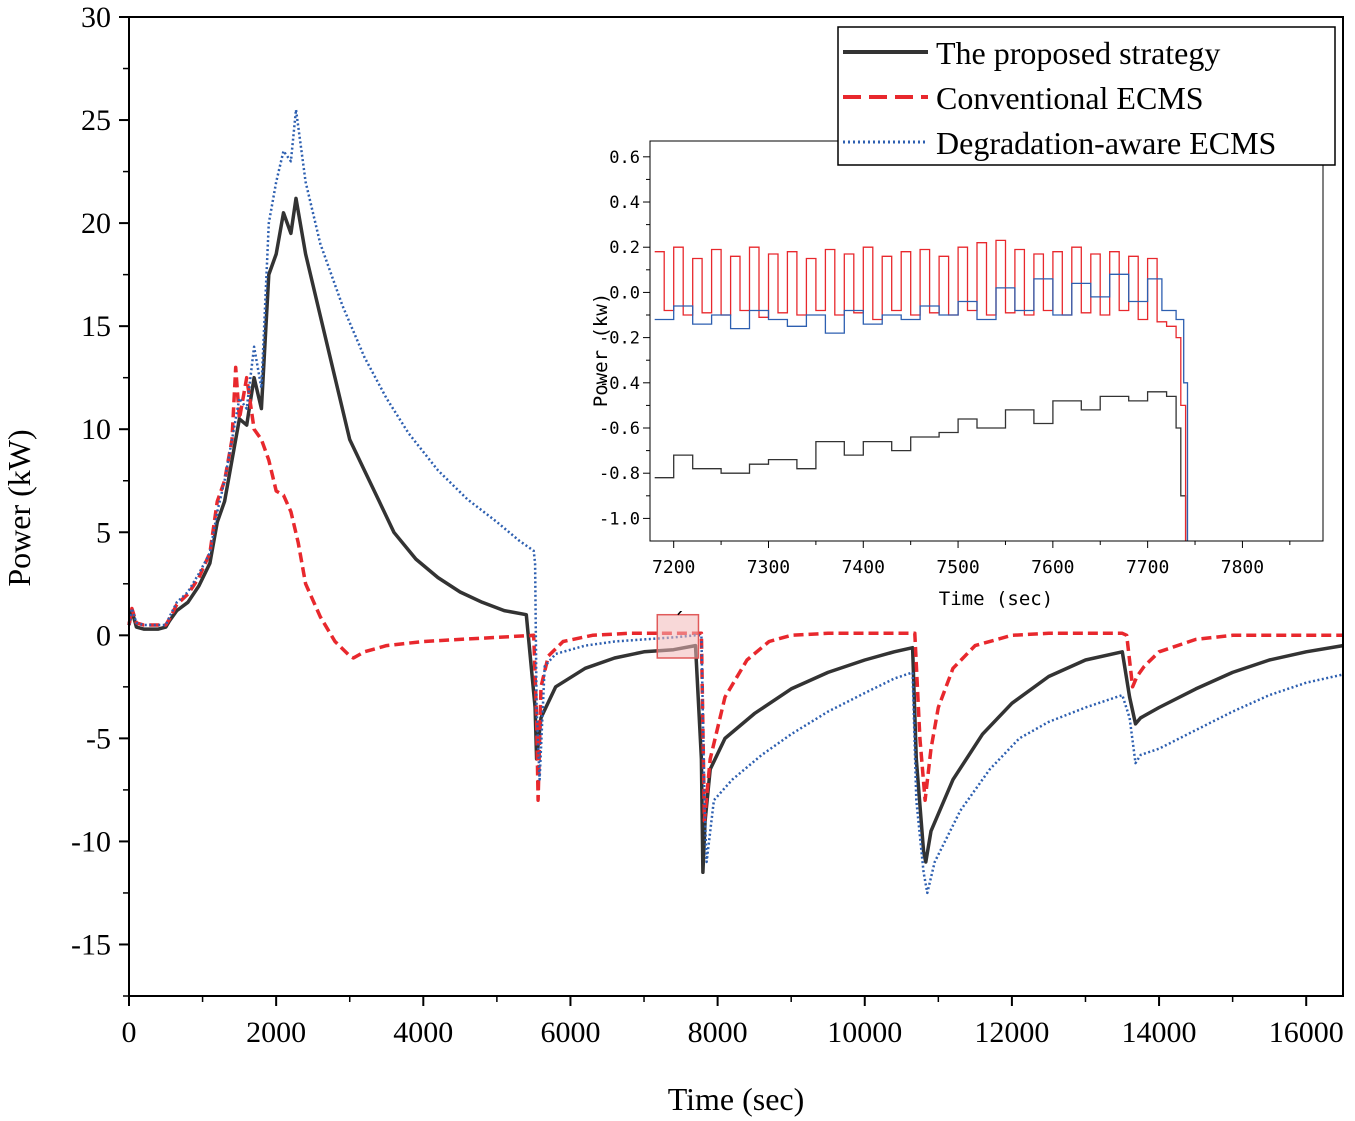  I want to click on main-x-tick-label: 10000, so click(864, 1032).